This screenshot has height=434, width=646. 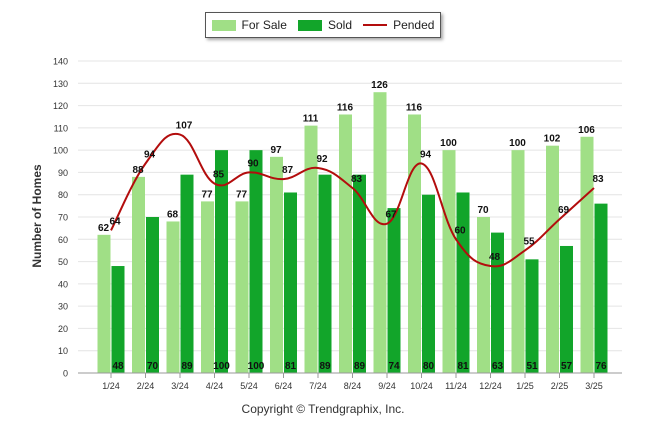 What do you see at coordinates (60, 62) in the screenshot?
I see `y-tick-label: 140` at bounding box center [60, 62].